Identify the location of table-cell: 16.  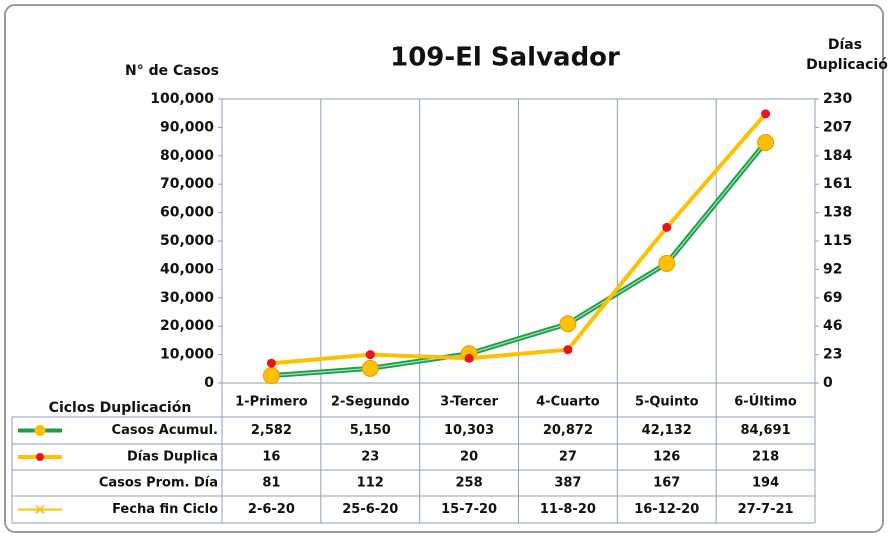
(271, 457).